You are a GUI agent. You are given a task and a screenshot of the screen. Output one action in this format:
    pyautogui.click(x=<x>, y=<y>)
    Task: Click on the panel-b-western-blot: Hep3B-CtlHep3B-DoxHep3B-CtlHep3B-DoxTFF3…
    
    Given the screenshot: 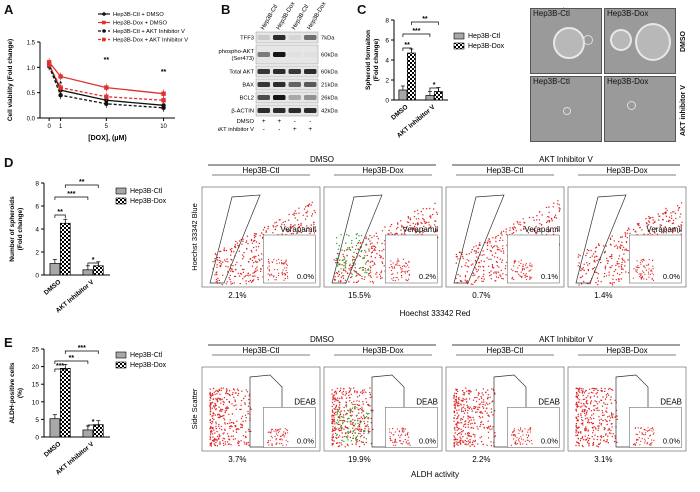 What is the action you would take?
    pyautogui.click(x=278, y=67)
    